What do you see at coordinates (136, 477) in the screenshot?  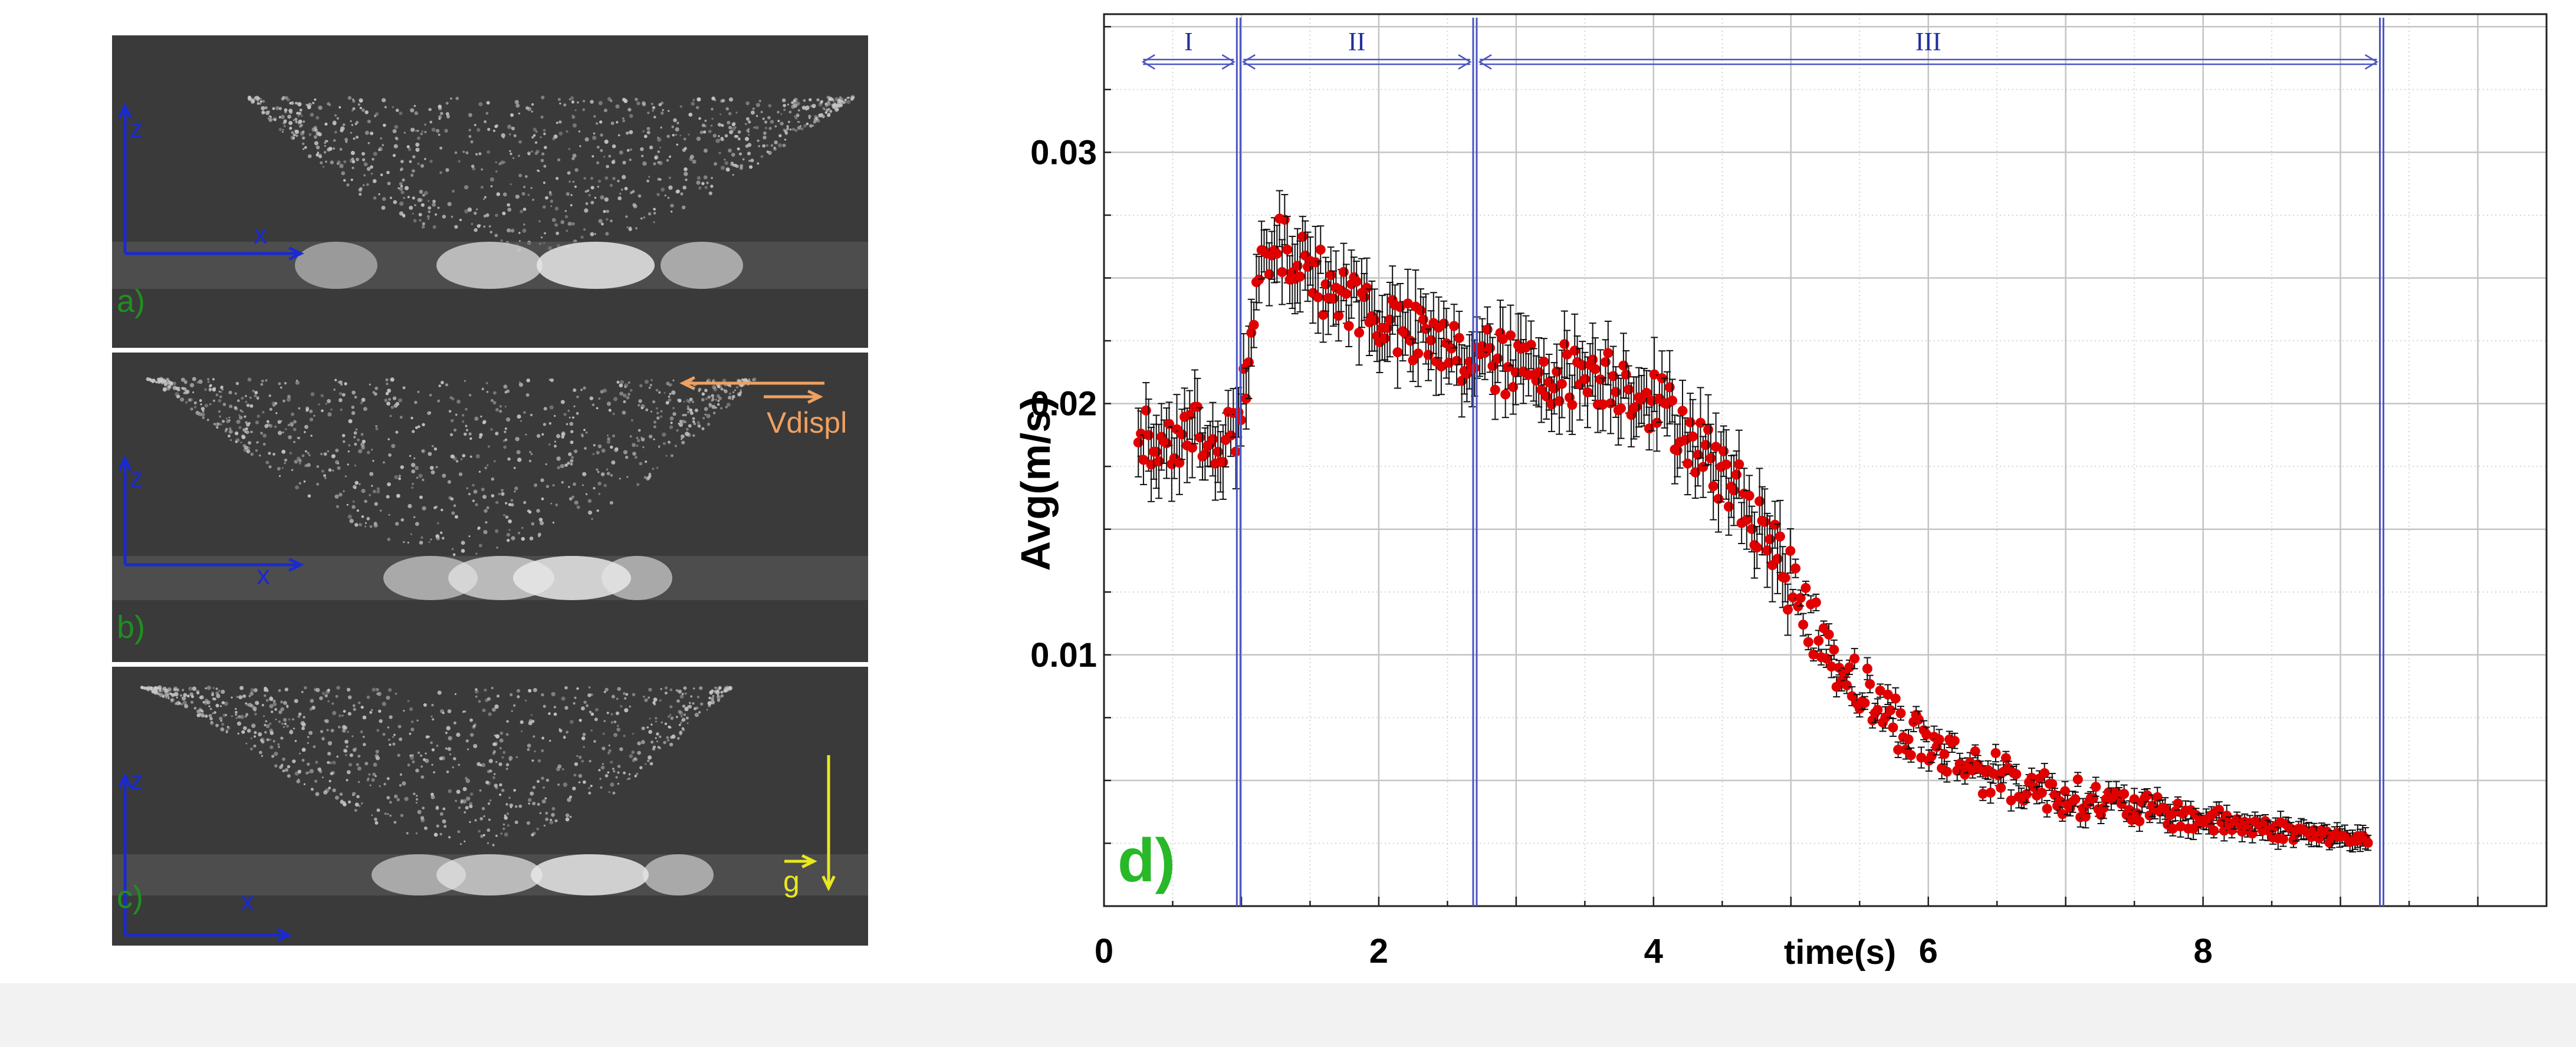 I see `z-axis-label-b: z` at bounding box center [136, 477].